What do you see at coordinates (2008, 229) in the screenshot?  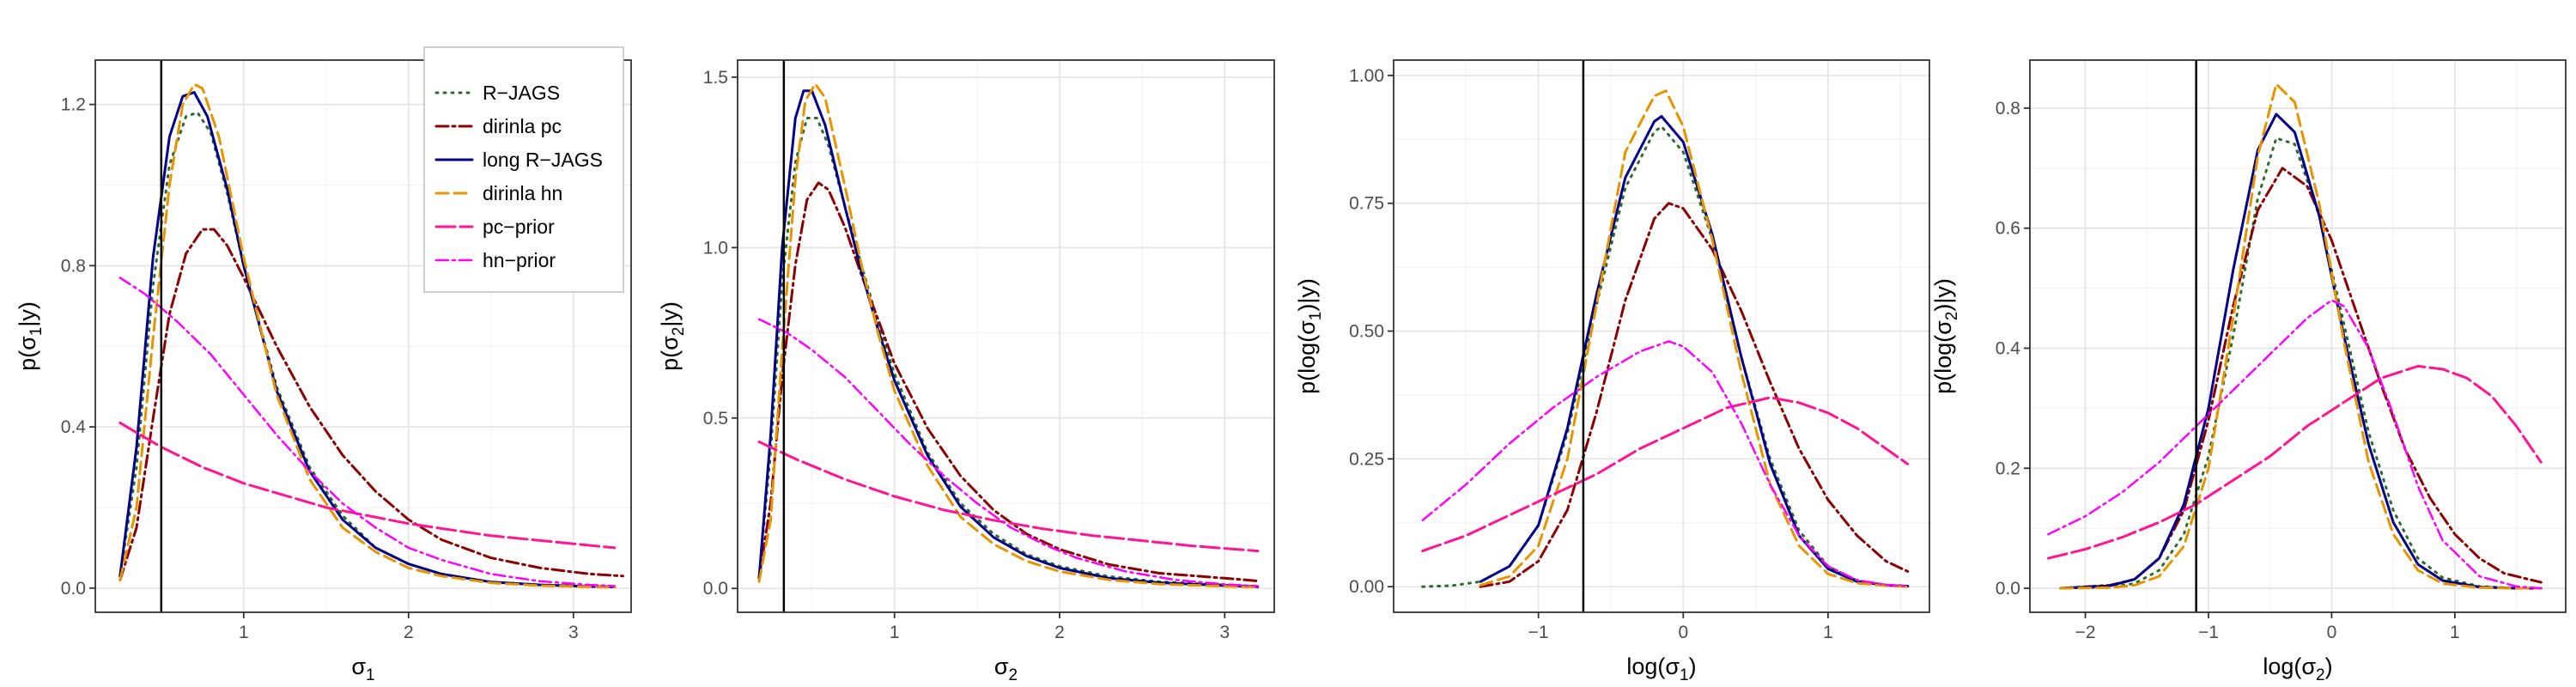 I see `y-tick-label: 0.6` at bounding box center [2008, 229].